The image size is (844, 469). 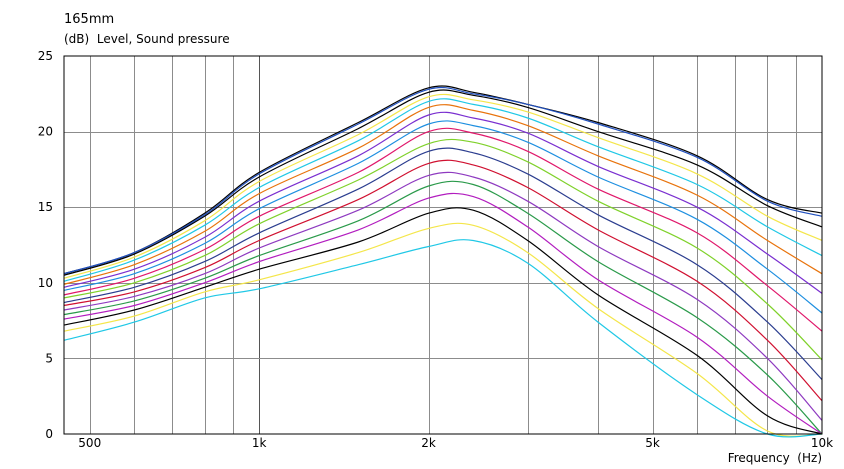 What do you see at coordinates (455, 443) in the screenshot?
I see `x-tick-labels: 500 1k 2k 5k 10k` at bounding box center [455, 443].